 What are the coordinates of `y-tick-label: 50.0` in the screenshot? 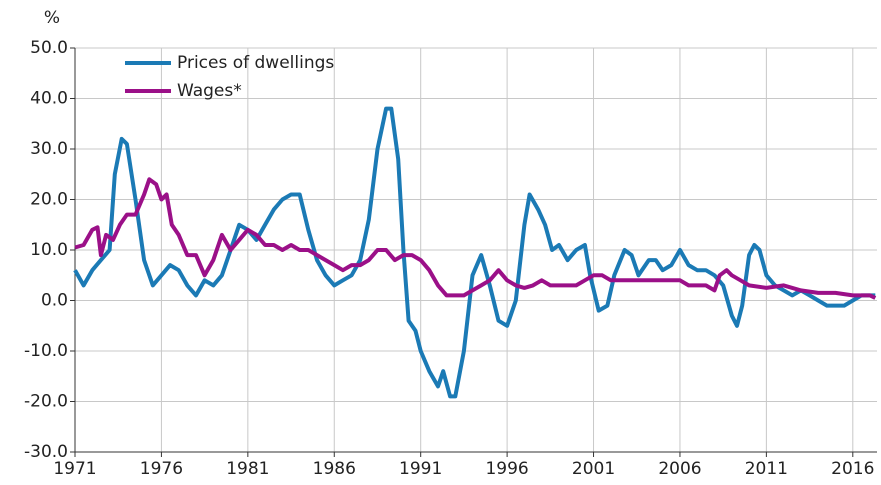 It's located at (49, 48).